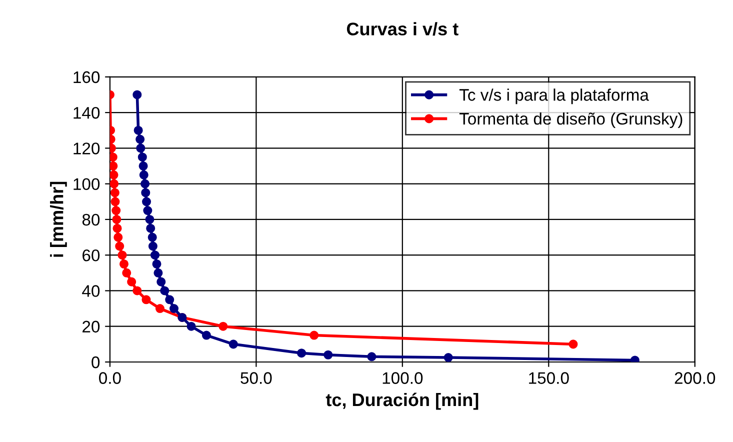 Image resolution: width=733 pixels, height=442 pixels. I want to click on y-tick-label: 20, so click(91, 326).